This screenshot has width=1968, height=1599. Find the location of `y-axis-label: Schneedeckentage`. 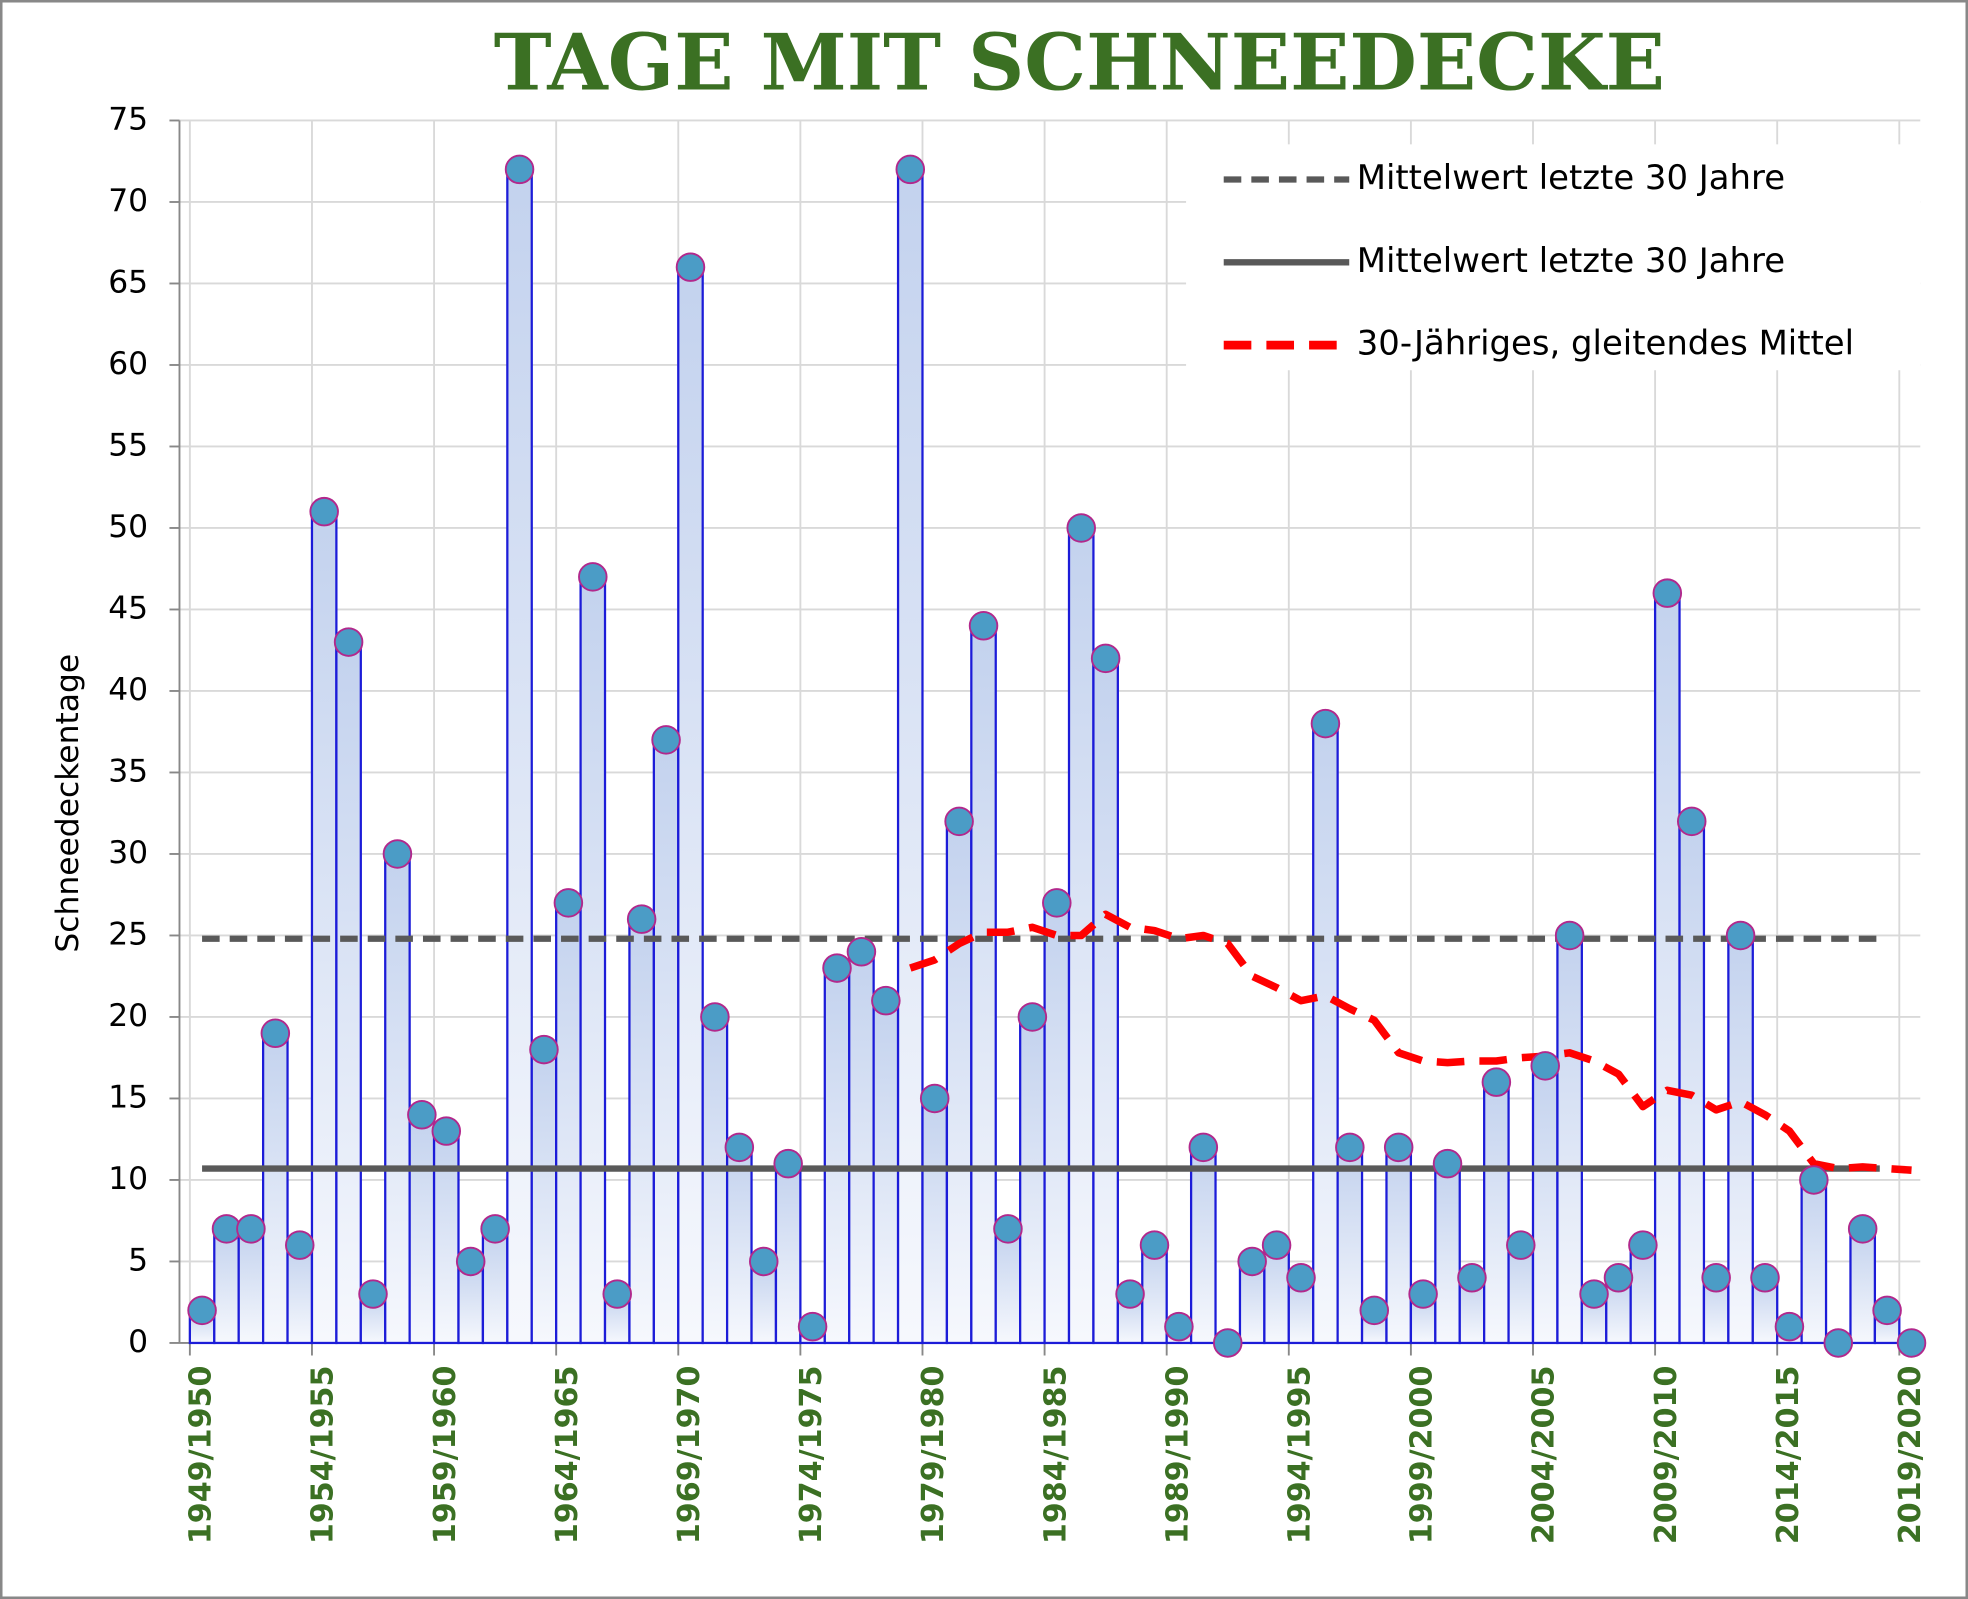

y-axis-label: Schneedeckentage is located at coordinates (68, 803).